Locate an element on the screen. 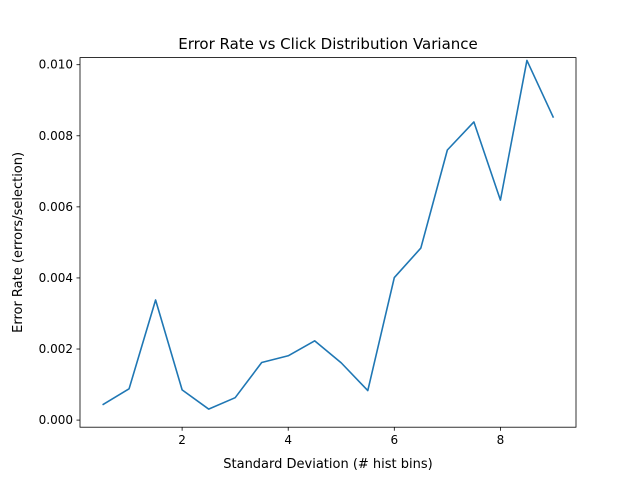  y-tick-label: 0.002 is located at coordinates (56, 349).